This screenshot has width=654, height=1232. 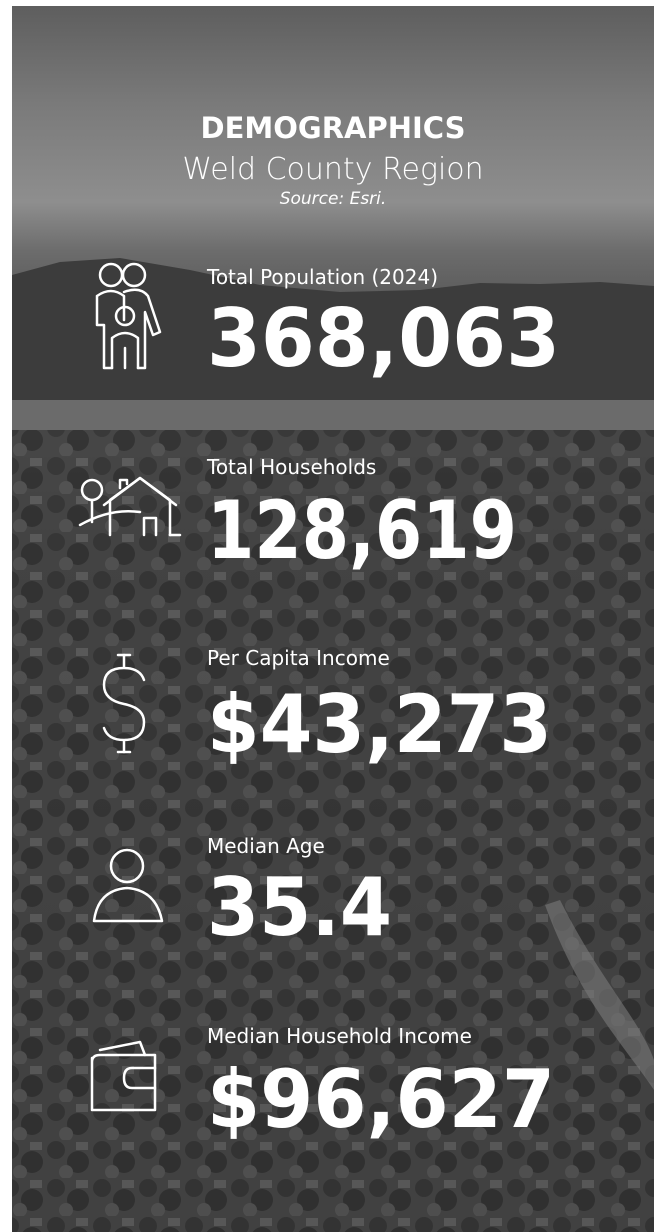 I want to click on stat-label: Total Population (2024), so click(x=322, y=277).